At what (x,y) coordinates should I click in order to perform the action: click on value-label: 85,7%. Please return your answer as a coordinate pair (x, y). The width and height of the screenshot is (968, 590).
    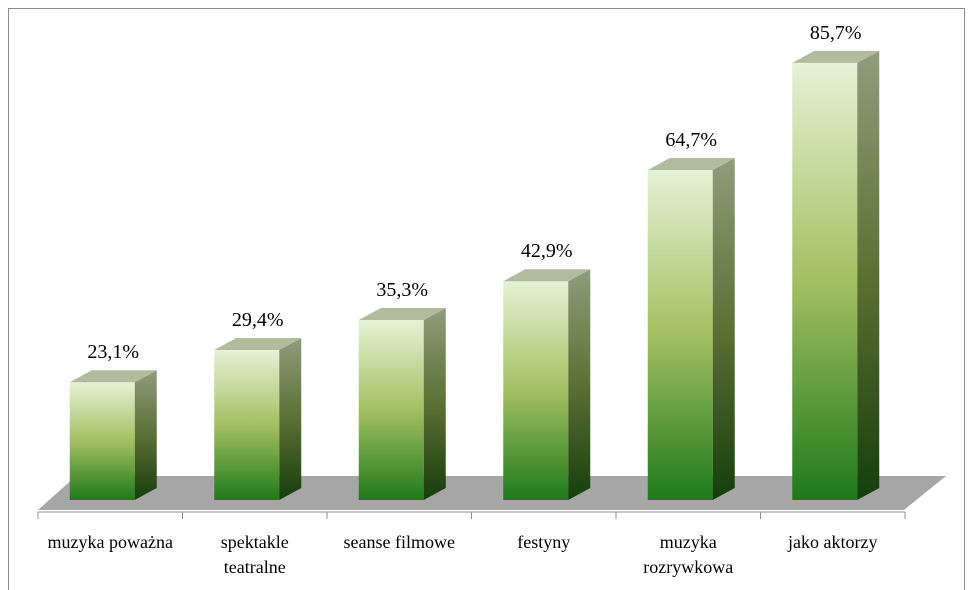
    Looking at the image, I should click on (836, 33).